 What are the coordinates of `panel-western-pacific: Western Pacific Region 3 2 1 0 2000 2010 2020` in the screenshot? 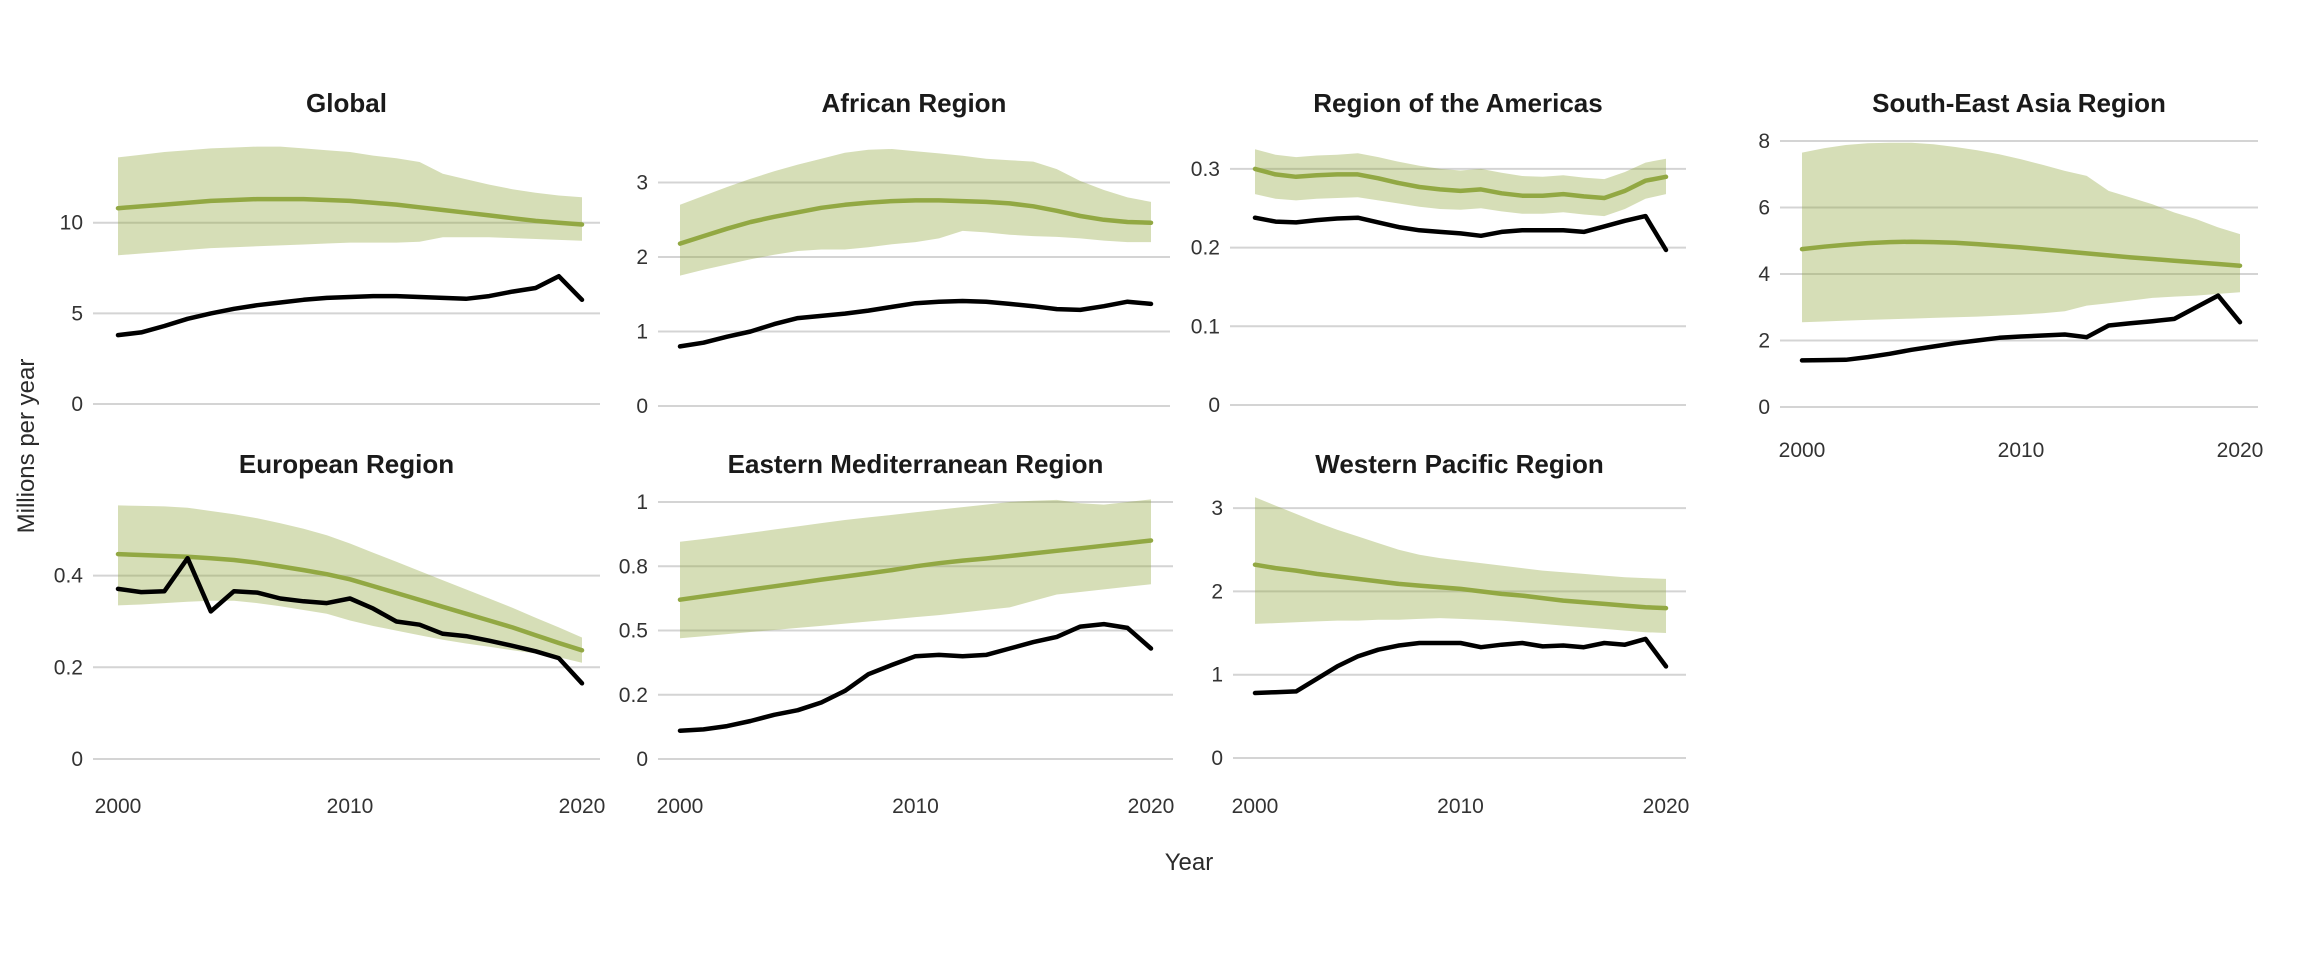 It's located at (1450, 633).